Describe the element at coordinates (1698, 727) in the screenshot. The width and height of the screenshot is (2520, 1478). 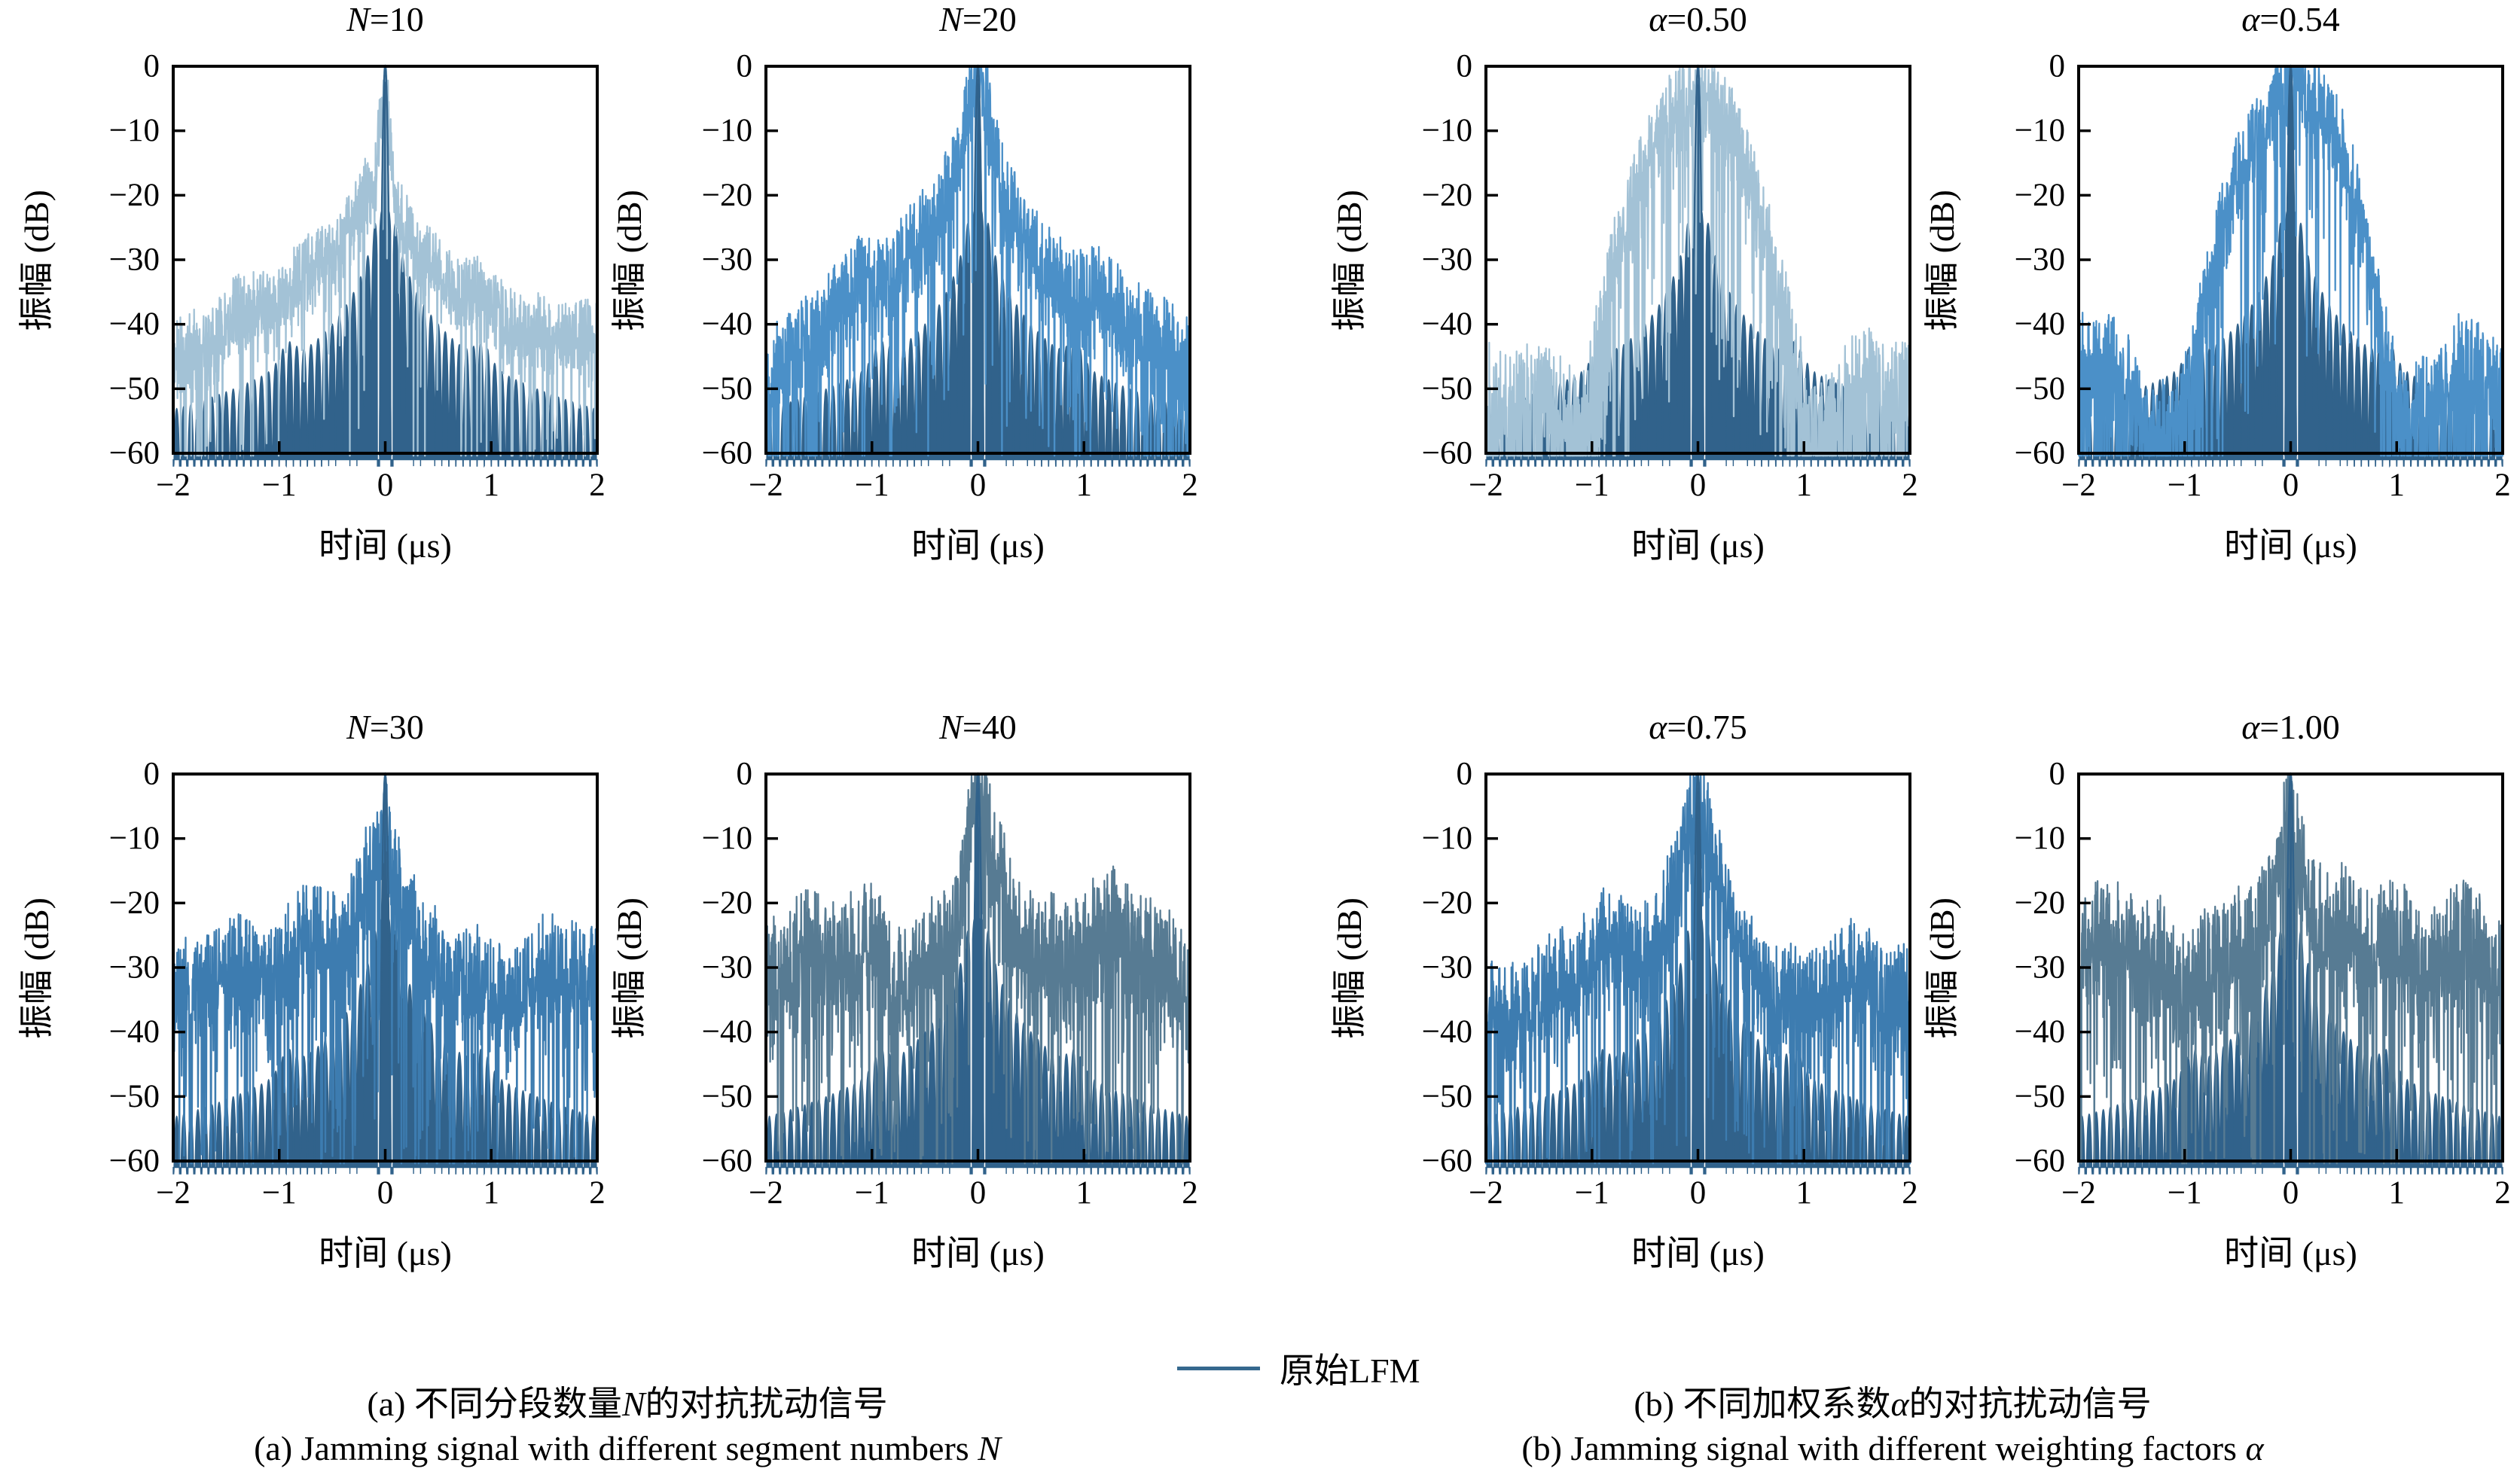
I see `subplot-title: α=0.75` at that location.